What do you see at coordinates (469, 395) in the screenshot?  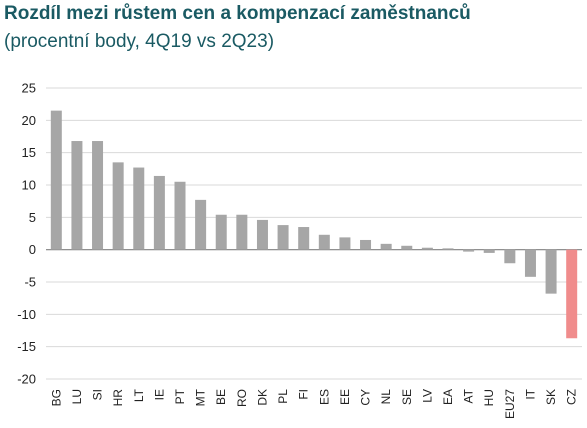 I see `x-tick-label-at: AT` at bounding box center [469, 395].